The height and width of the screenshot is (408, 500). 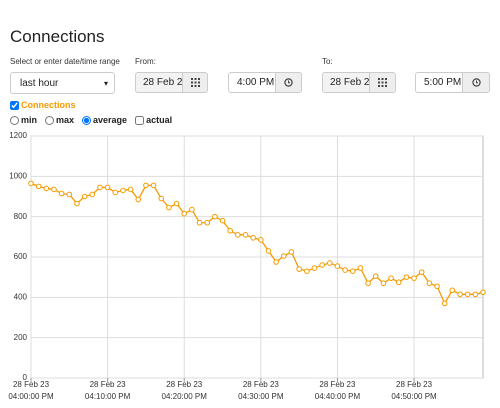 What do you see at coordinates (21, 296) in the screenshot?
I see `y-tick-label: 400` at bounding box center [21, 296].